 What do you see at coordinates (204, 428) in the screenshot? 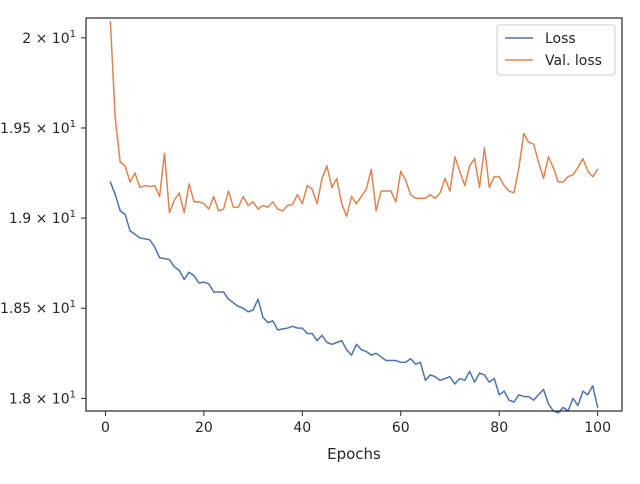
I see `x-tick-label: 20` at bounding box center [204, 428].